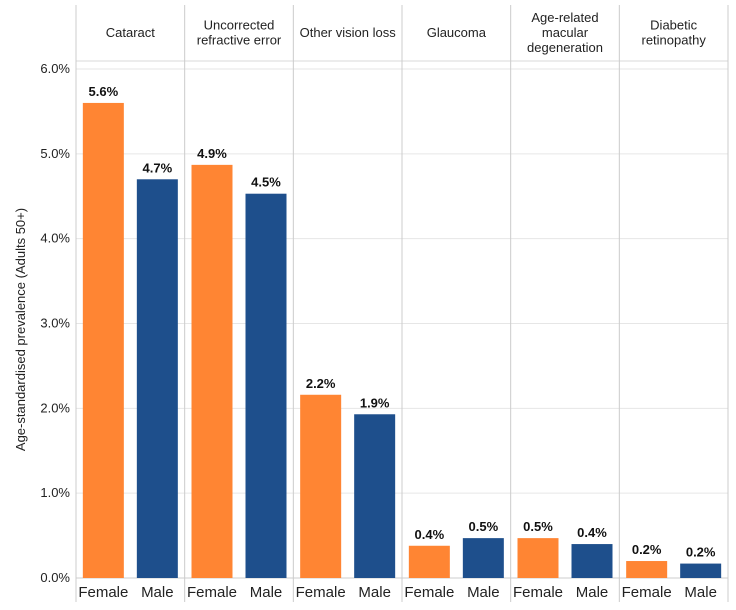 The height and width of the screenshot is (610, 736). Describe the element at coordinates (20, 329) in the screenshot. I see `y-axis-title: Age-standardised prevalence (Adults 50+)` at that location.